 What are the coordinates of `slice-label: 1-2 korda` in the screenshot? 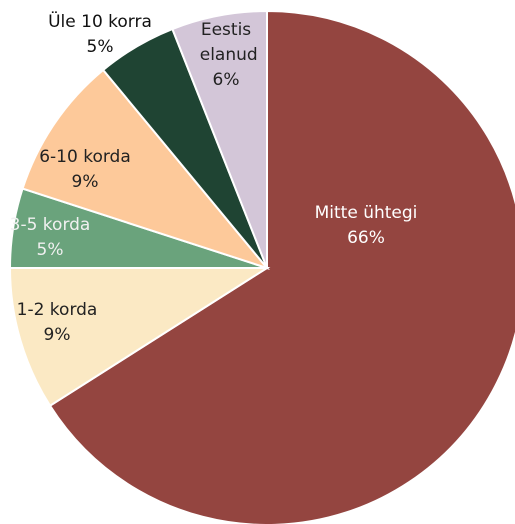 It's located at (57, 310).